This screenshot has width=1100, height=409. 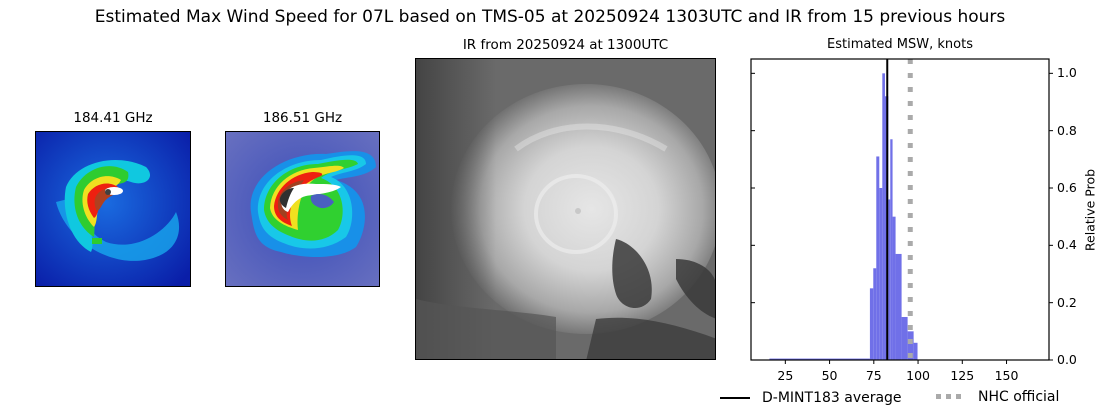 I want to click on legend: D-MINT183 average NHC official, so click(x=889, y=396).